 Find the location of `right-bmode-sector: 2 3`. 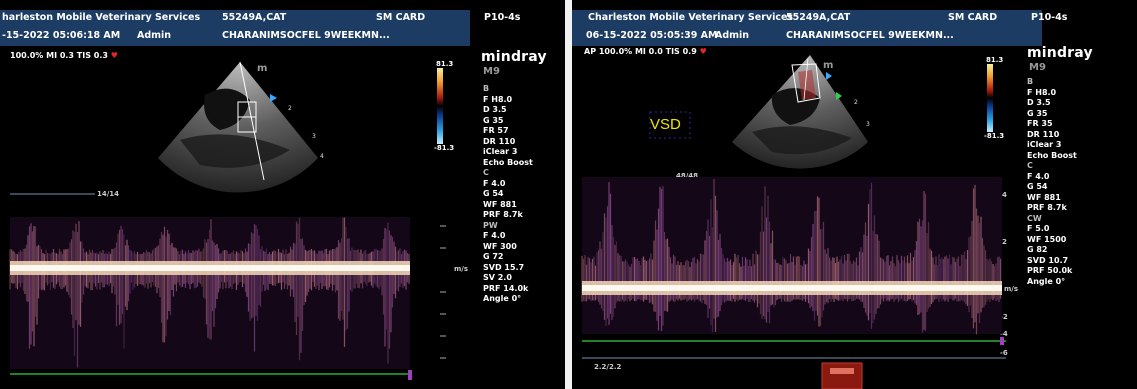

right-bmode-sector: 2 3 is located at coordinates (801, 112).